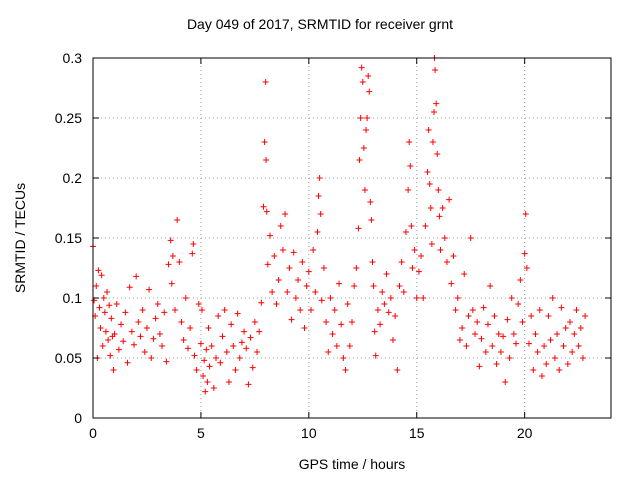 The height and width of the screenshot is (480, 640). I want to click on y-tick-label: 0.3, so click(73, 58).